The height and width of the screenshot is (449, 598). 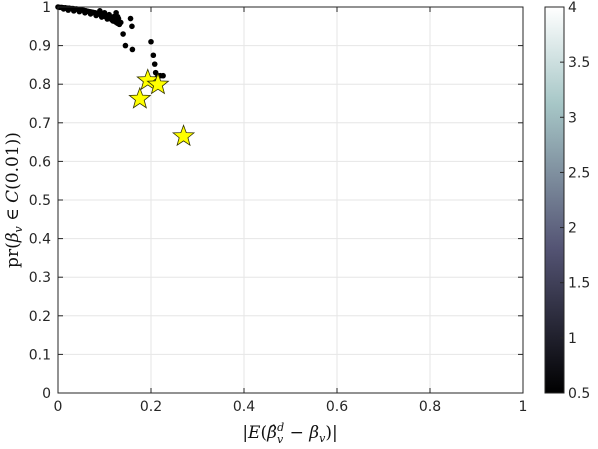 I want to click on colorbar-tick-label: 4, so click(x=572, y=8).